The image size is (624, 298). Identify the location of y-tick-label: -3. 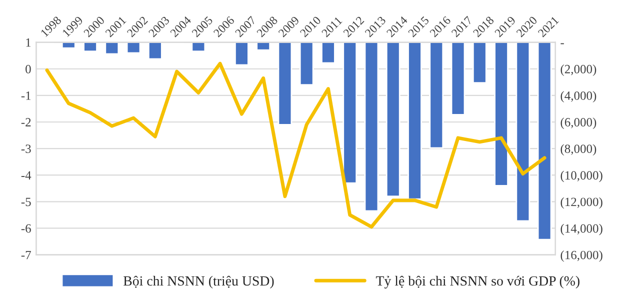
(26, 149).